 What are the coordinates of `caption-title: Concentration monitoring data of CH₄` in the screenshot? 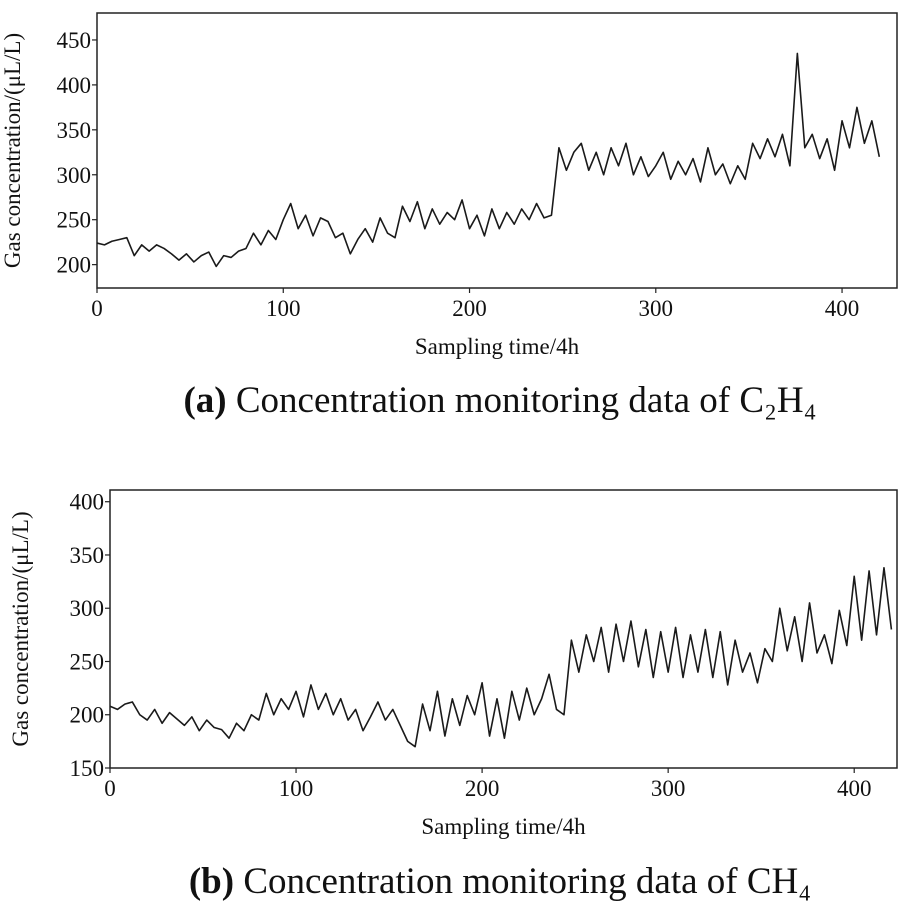 It's located at (527, 881).